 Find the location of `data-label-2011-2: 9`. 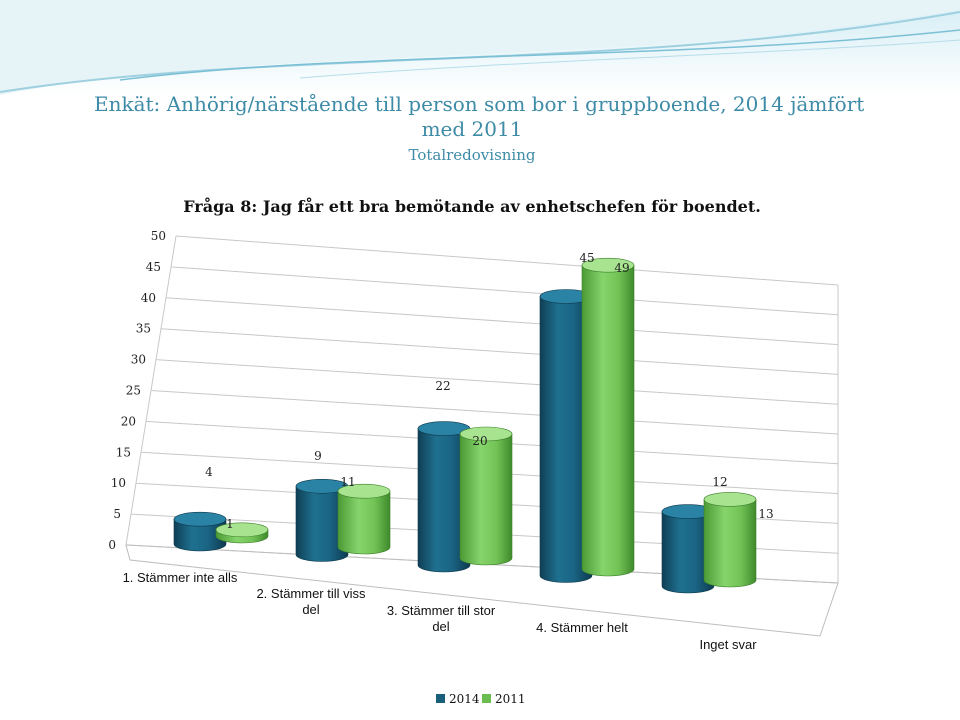

data-label-2011-2: 9 is located at coordinates (318, 456).